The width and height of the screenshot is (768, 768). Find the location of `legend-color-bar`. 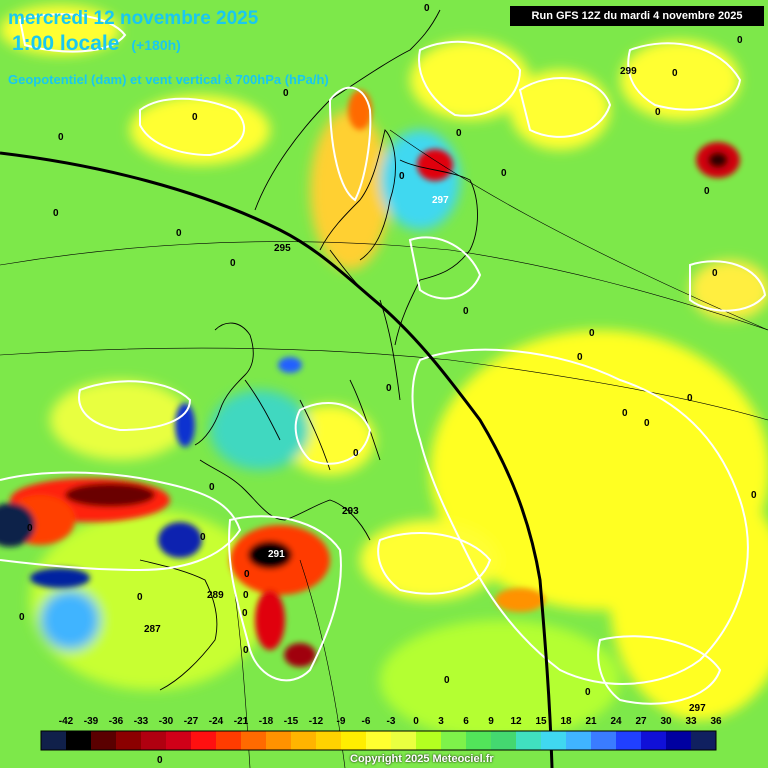

legend-color-bar is located at coordinates (378, 740).